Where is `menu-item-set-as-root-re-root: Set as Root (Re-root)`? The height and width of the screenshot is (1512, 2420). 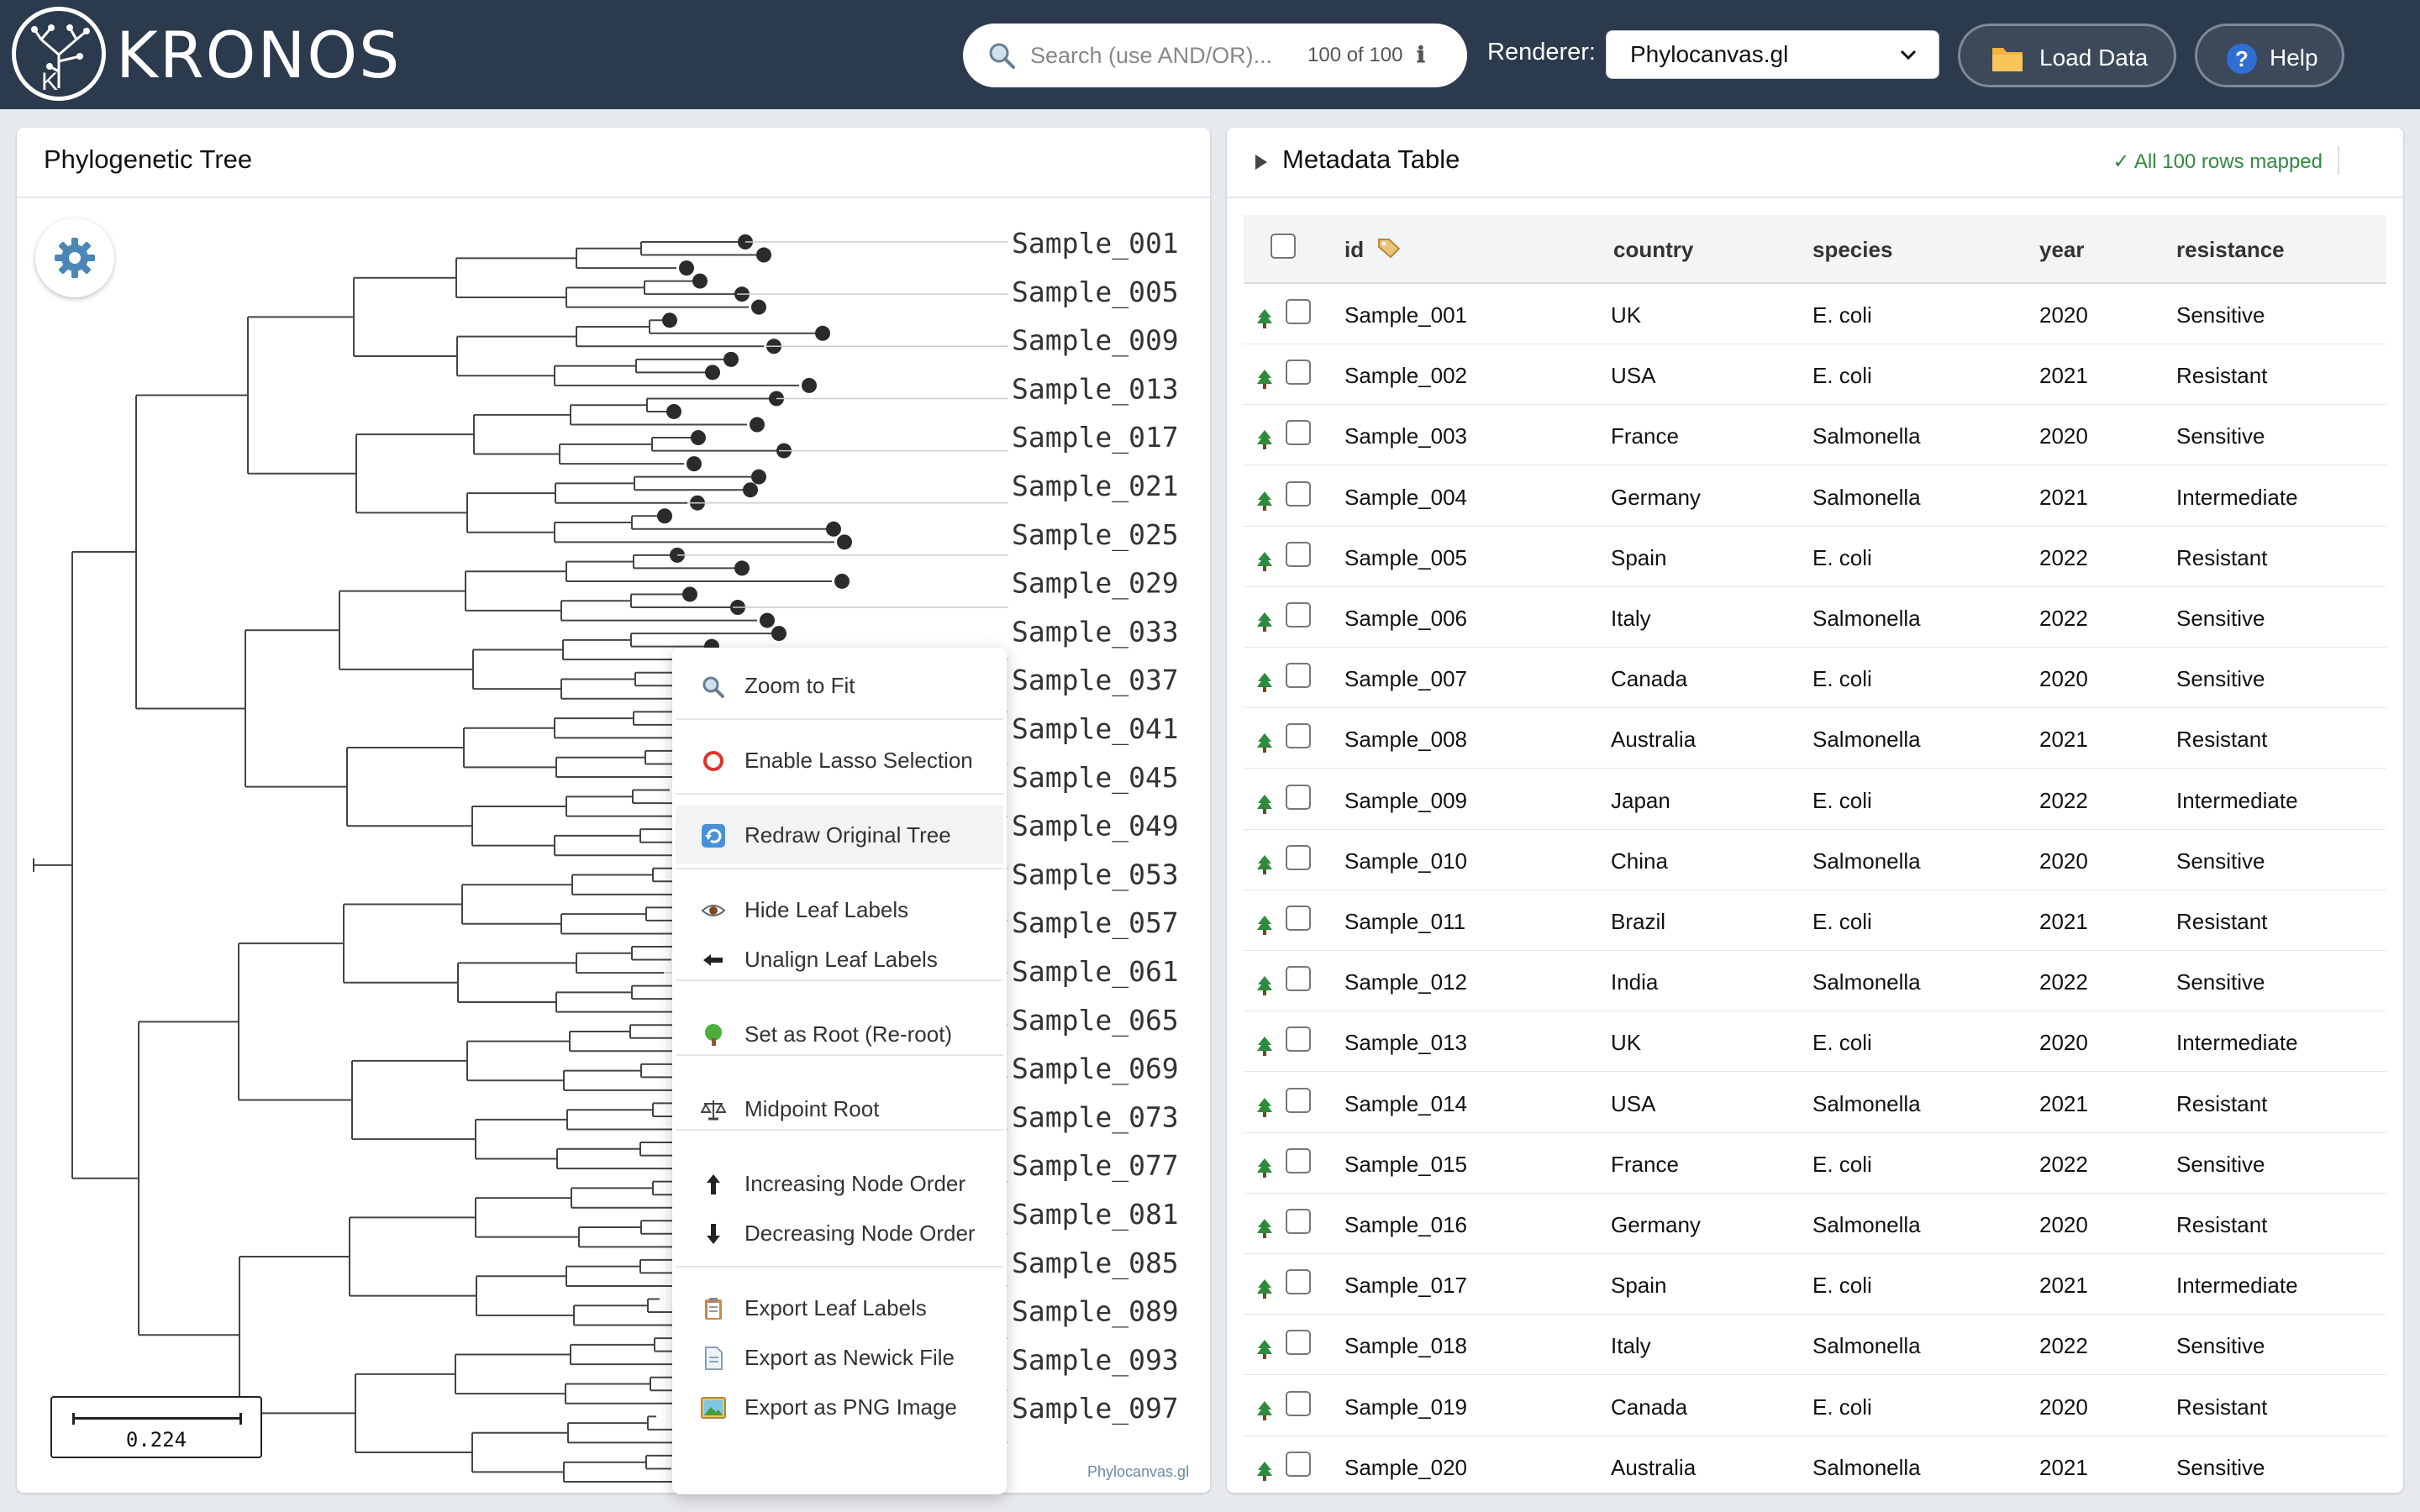
menu-item-set-as-root-re-root: Set as Root (Re-root) is located at coordinates (840, 1034).